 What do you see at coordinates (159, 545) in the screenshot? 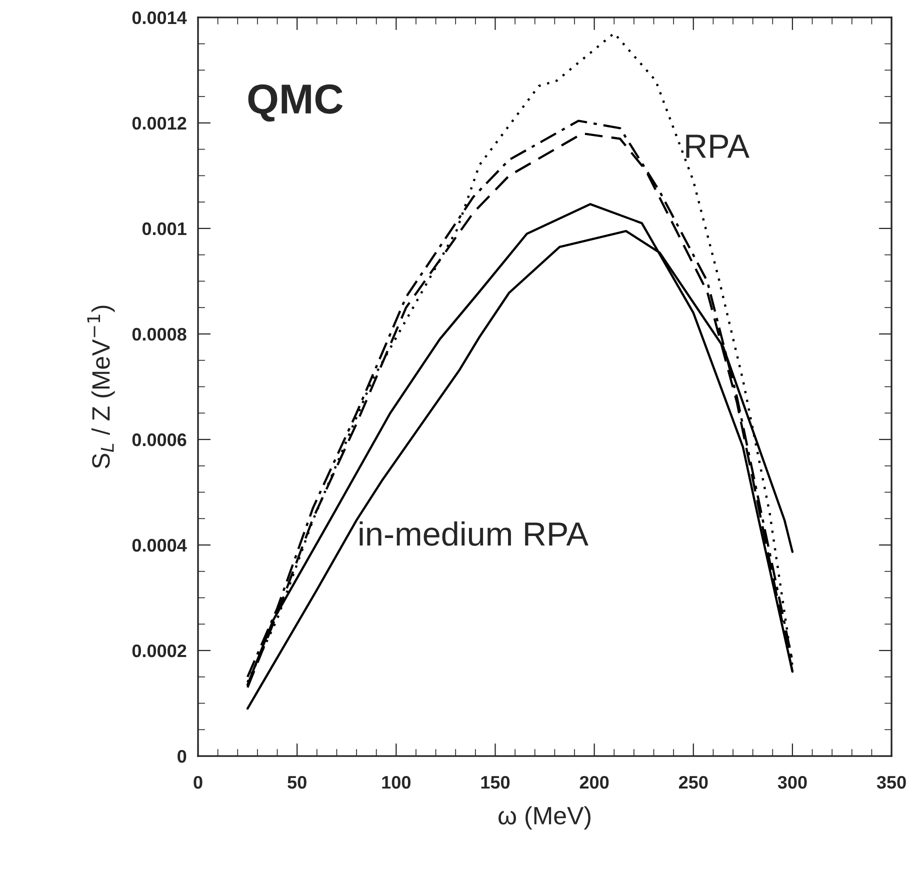
I see `y-tick-label: 0.0004` at bounding box center [159, 545].